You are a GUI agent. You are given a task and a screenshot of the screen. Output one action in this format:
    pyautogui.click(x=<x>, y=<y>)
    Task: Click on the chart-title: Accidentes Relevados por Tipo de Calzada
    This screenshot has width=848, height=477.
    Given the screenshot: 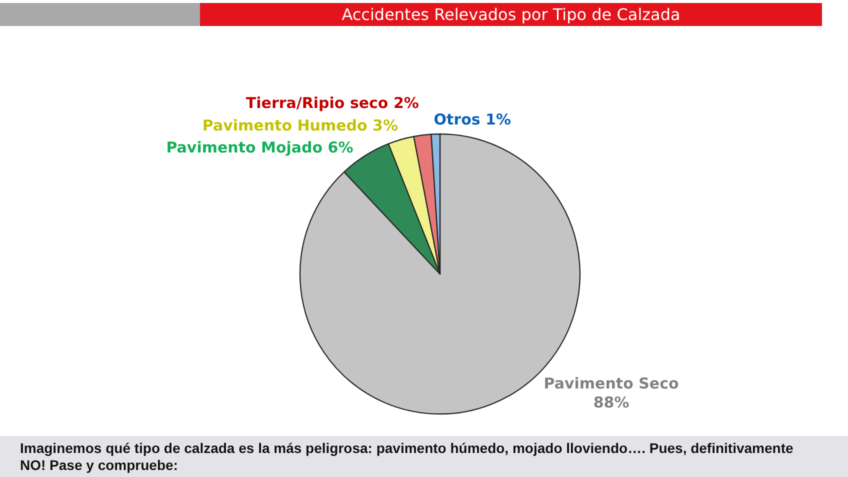 What is the action you would take?
    pyautogui.click(x=511, y=14)
    